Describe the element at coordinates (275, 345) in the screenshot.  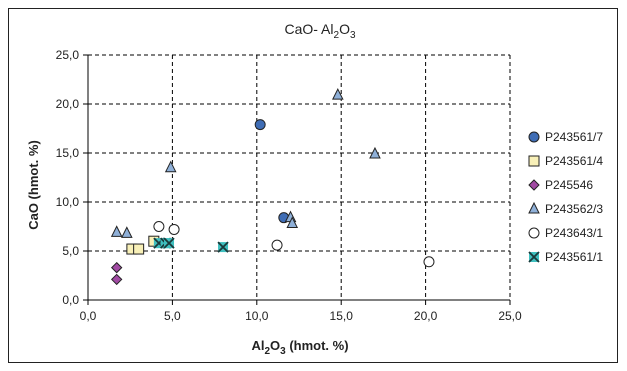
I see `x-axis-label-tail: O` at that location.